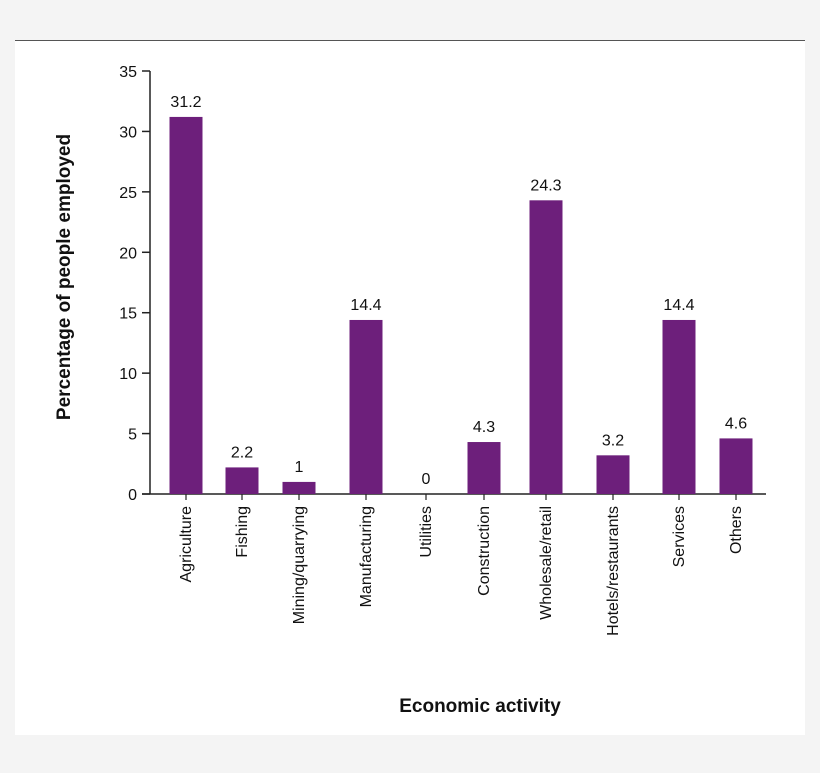 The width and height of the screenshot is (820, 773). I want to click on y-tick-label: 25, so click(128, 193).